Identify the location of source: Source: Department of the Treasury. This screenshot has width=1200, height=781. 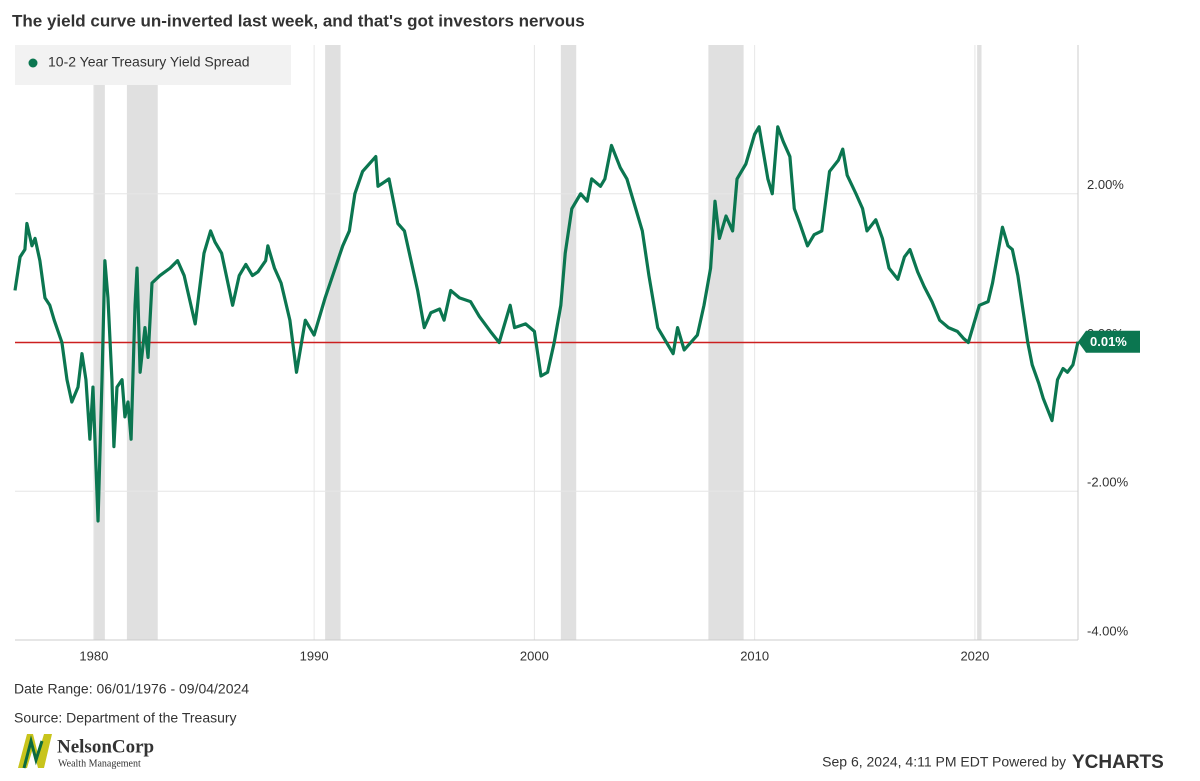
(125, 718).